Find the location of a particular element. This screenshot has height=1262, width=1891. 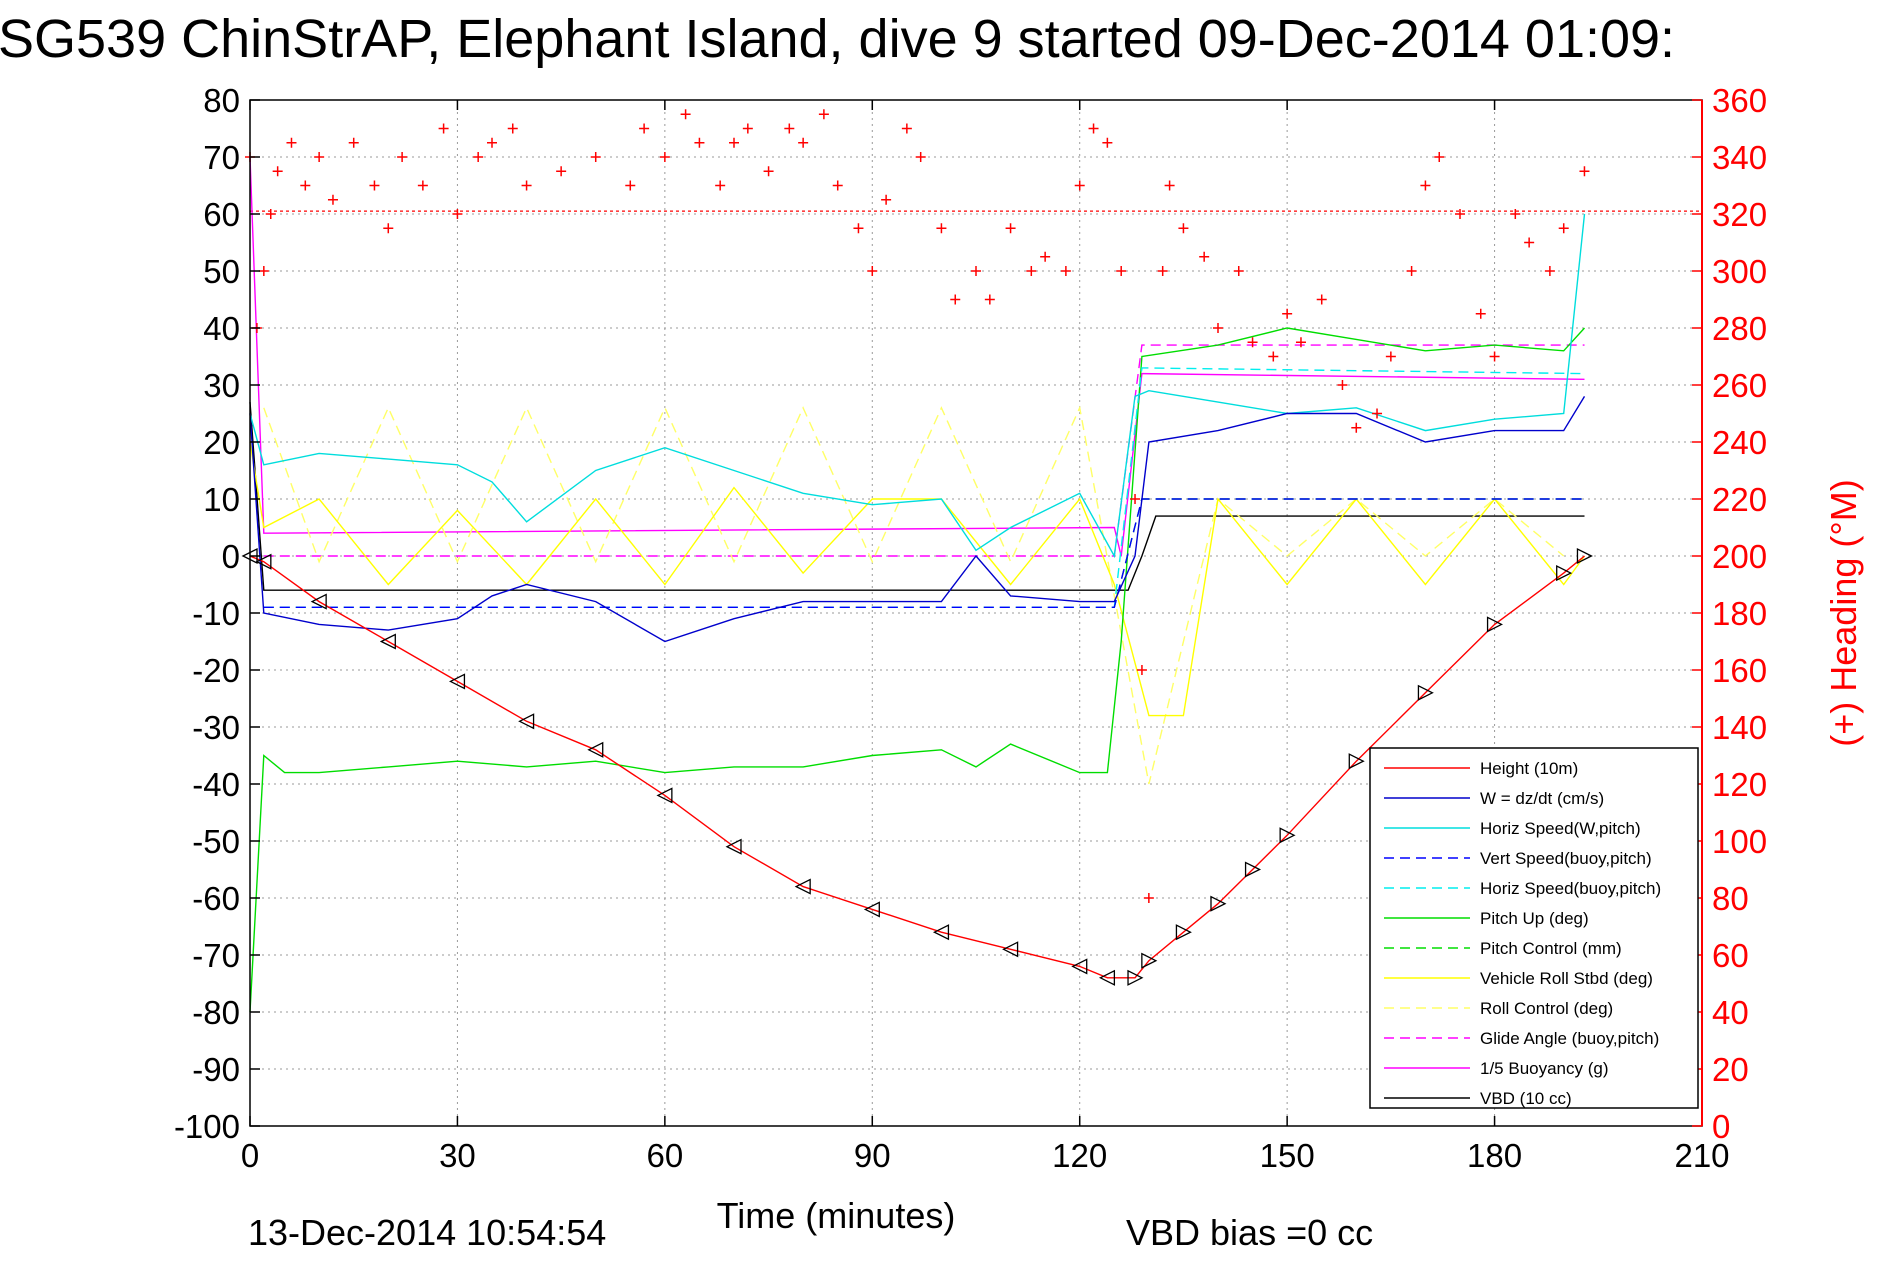

legend-label: Horiz Speed(W,pitch) is located at coordinates (1560, 828).